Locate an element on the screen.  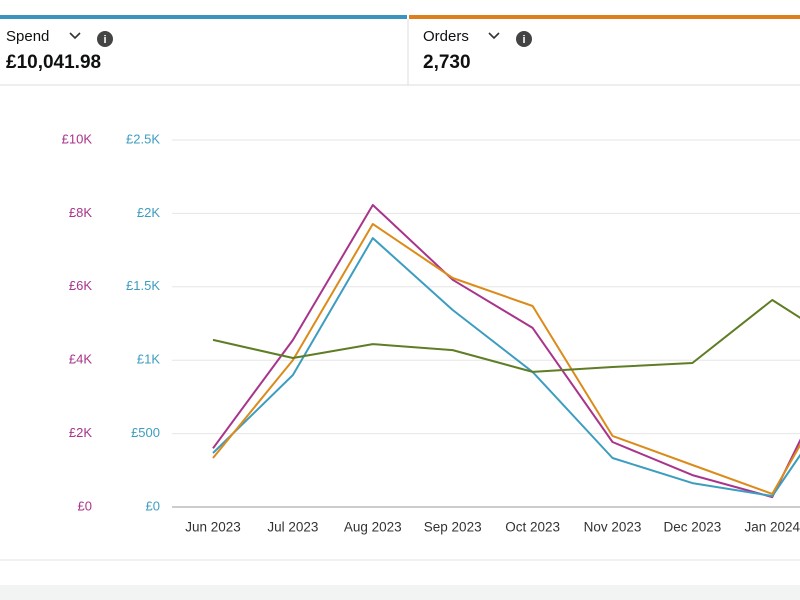
y-tick-label: £4K is located at coordinates (80, 359).